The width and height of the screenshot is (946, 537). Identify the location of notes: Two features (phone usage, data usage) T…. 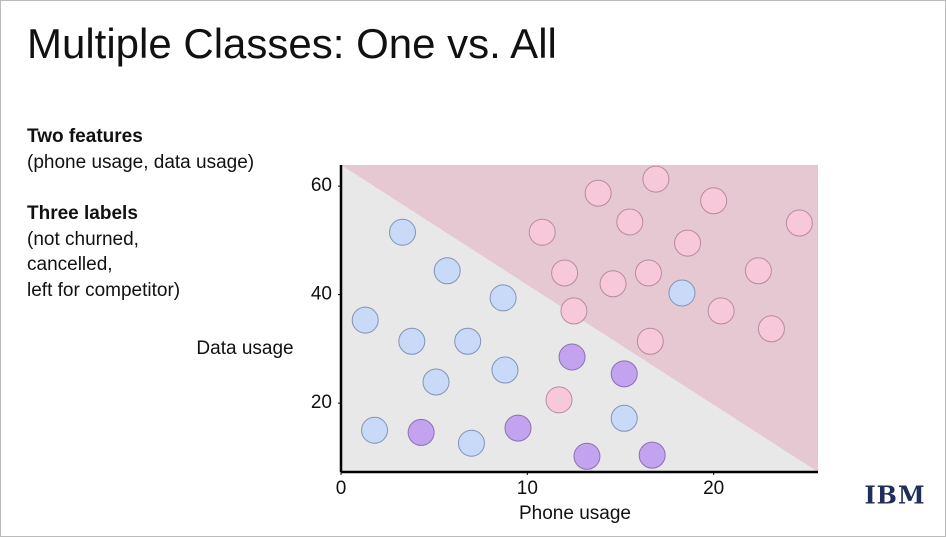
(140, 213).